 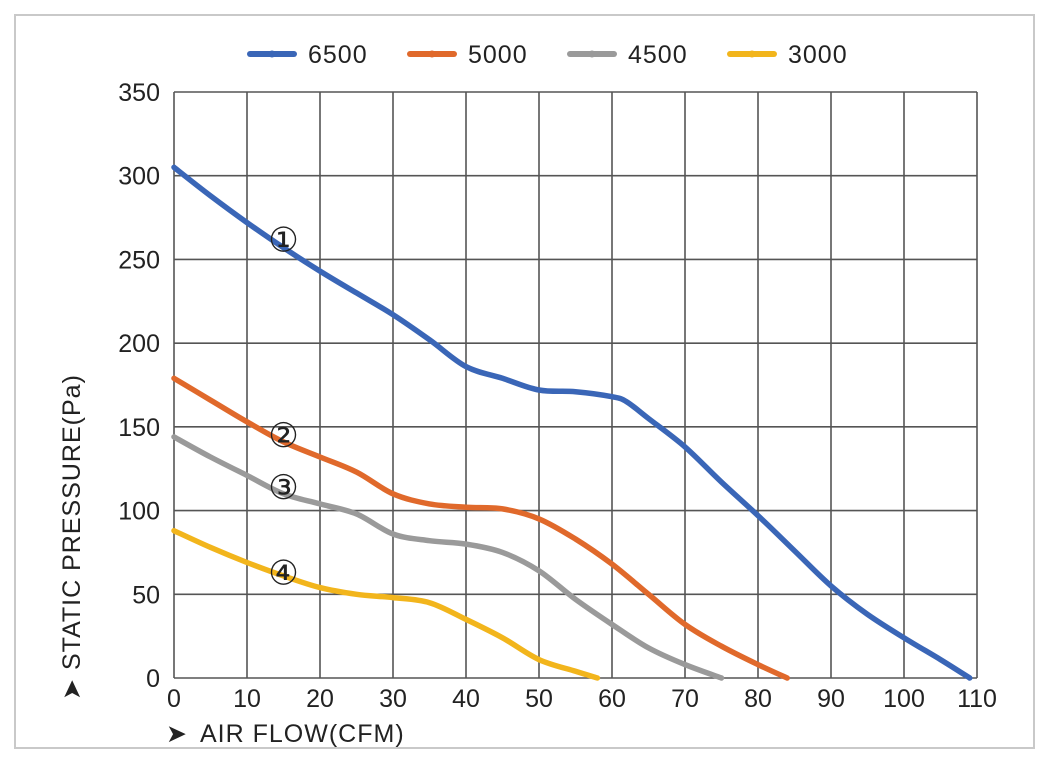 I want to click on legend-item-3000: 3000, so click(x=787, y=55).